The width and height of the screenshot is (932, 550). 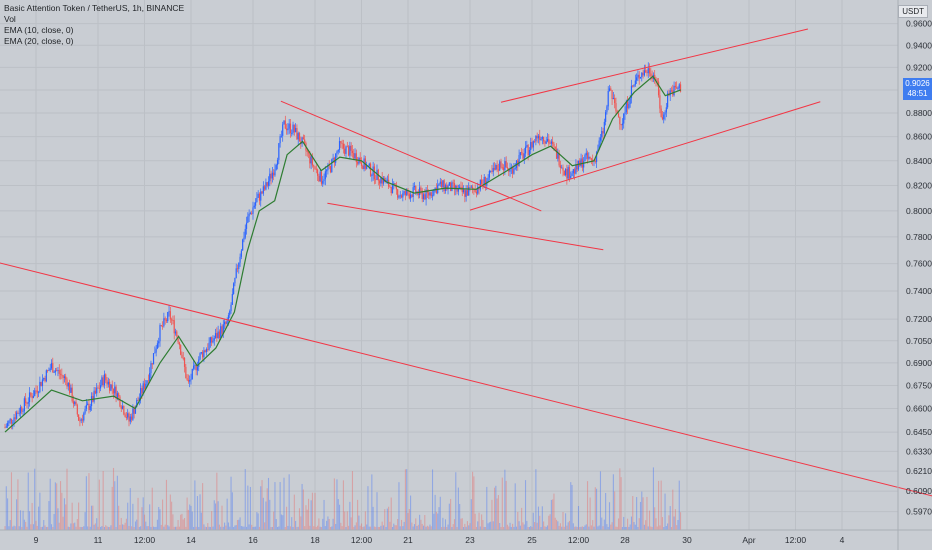 I want to click on bar-countdown: 48:51, so click(x=917, y=93).